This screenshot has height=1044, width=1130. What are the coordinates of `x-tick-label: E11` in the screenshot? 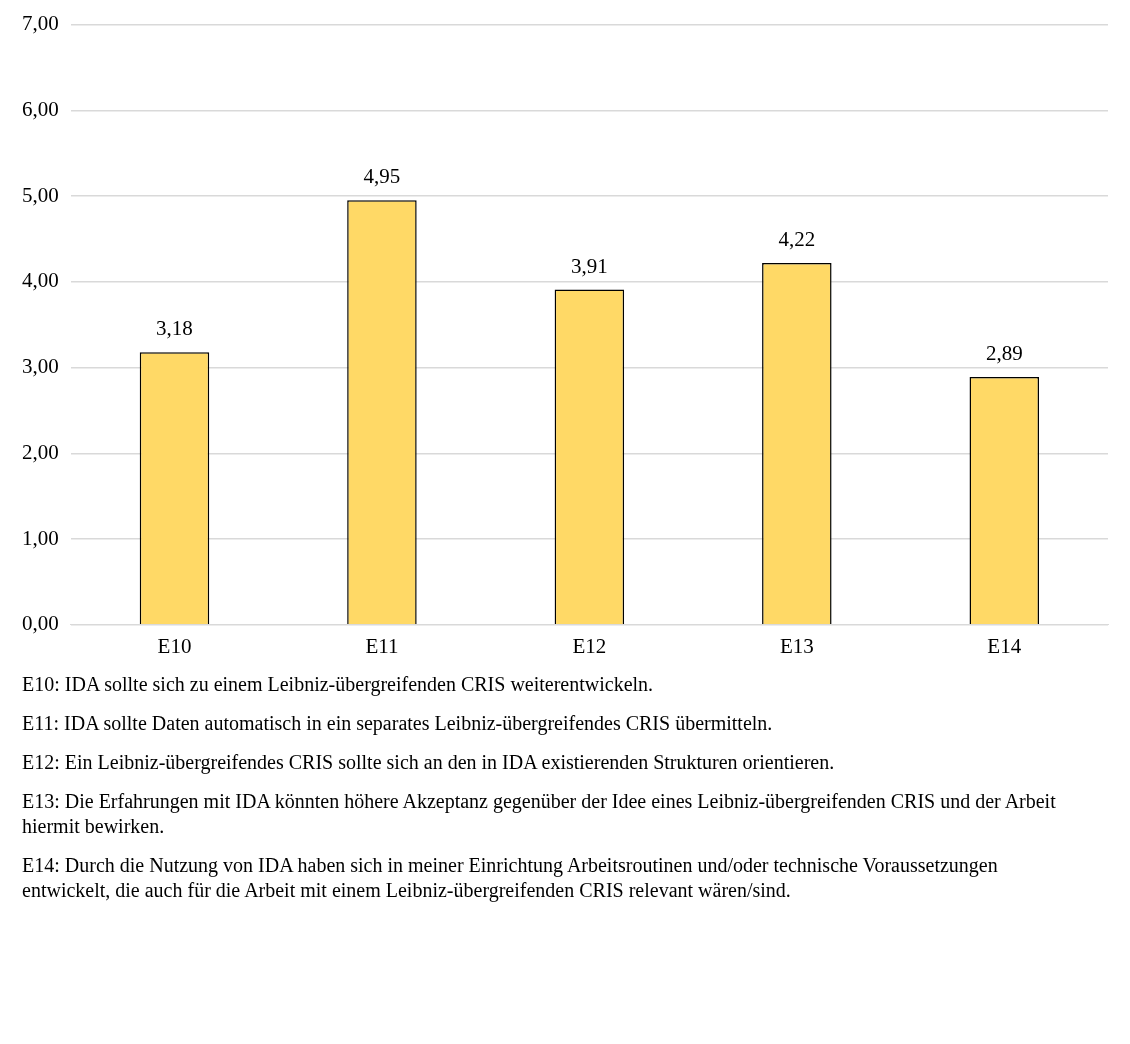 It's located at (382, 645).